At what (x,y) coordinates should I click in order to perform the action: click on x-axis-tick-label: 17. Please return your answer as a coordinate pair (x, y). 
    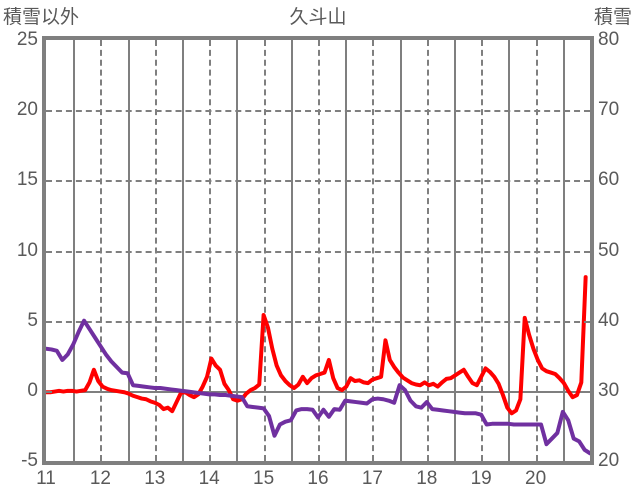
    Looking at the image, I should click on (372, 478).